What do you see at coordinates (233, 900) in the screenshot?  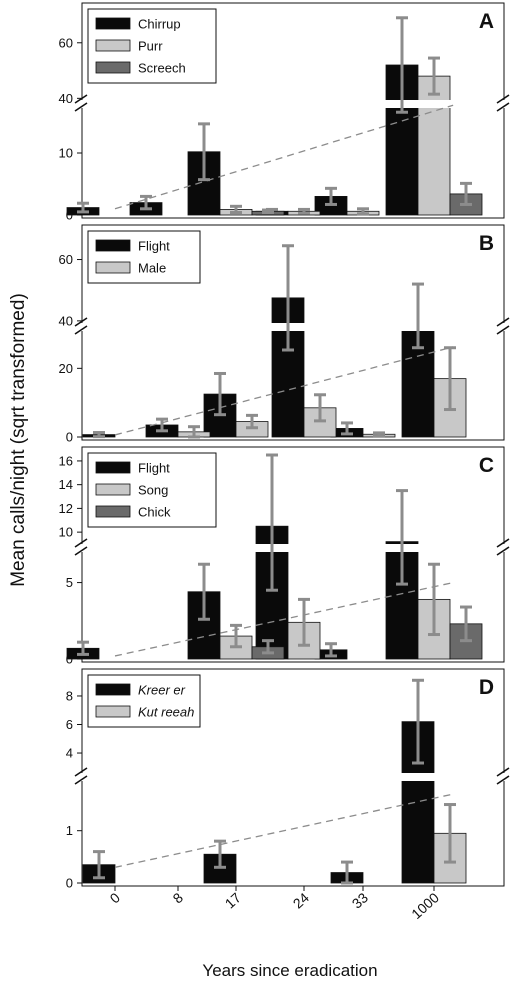 I see `x-tick-label-17: 17` at bounding box center [233, 900].